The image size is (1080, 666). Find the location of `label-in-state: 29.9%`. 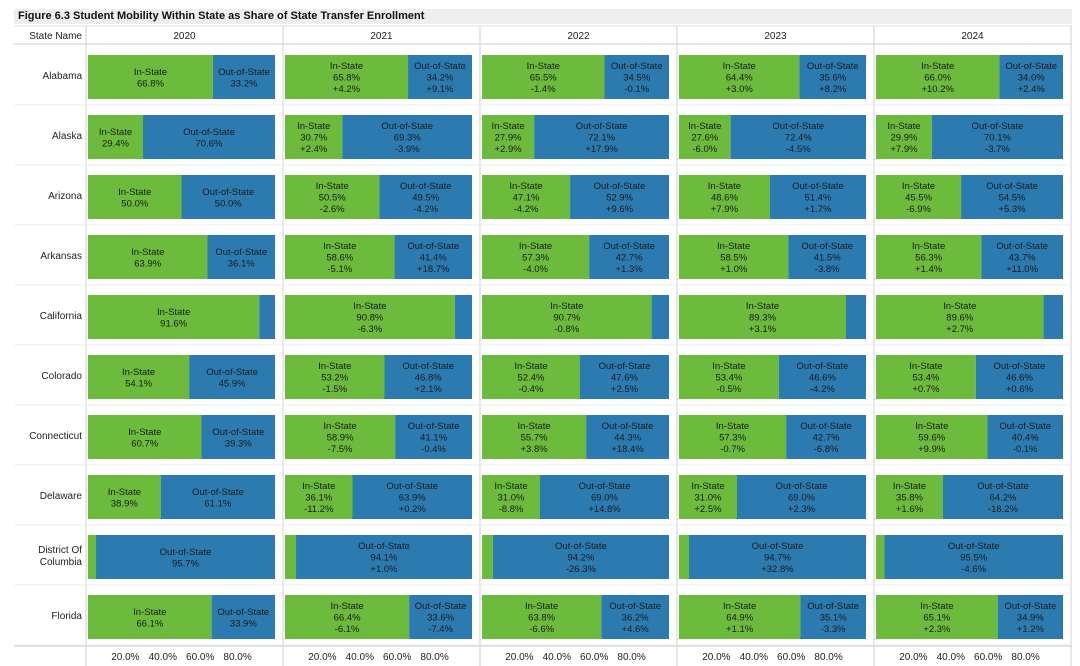

label-in-state: 29.9% is located at coordinates (903, 138).